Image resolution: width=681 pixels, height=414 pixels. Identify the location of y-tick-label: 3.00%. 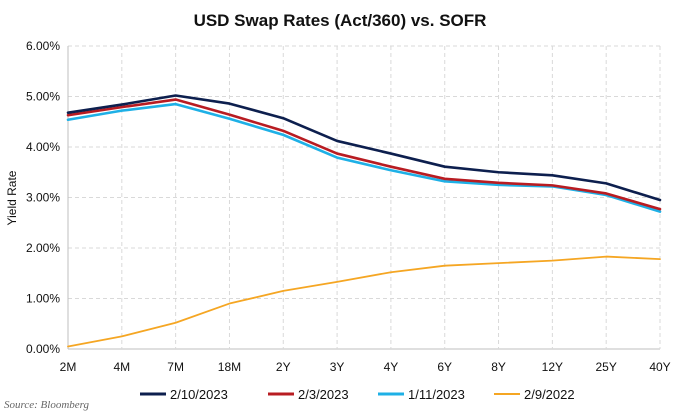
(43, 198).